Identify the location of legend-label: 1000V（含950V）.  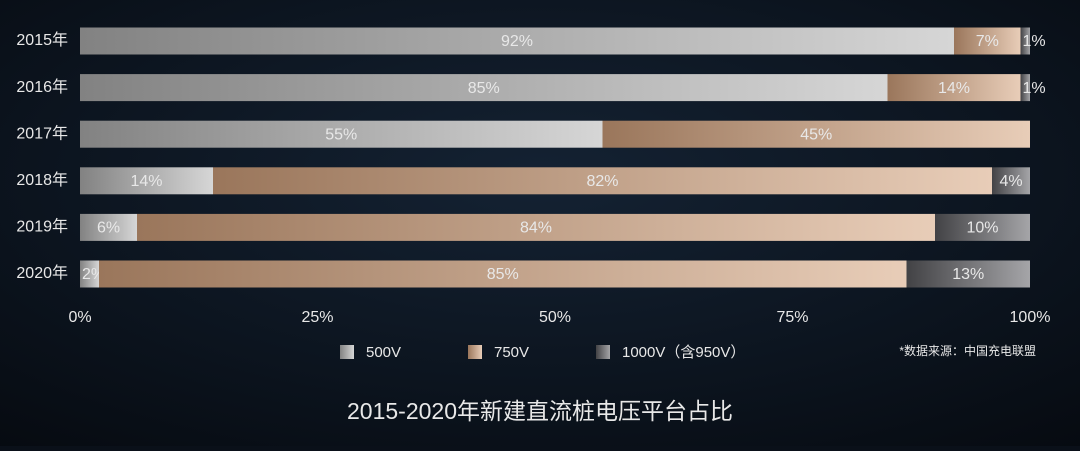
(683, 352).